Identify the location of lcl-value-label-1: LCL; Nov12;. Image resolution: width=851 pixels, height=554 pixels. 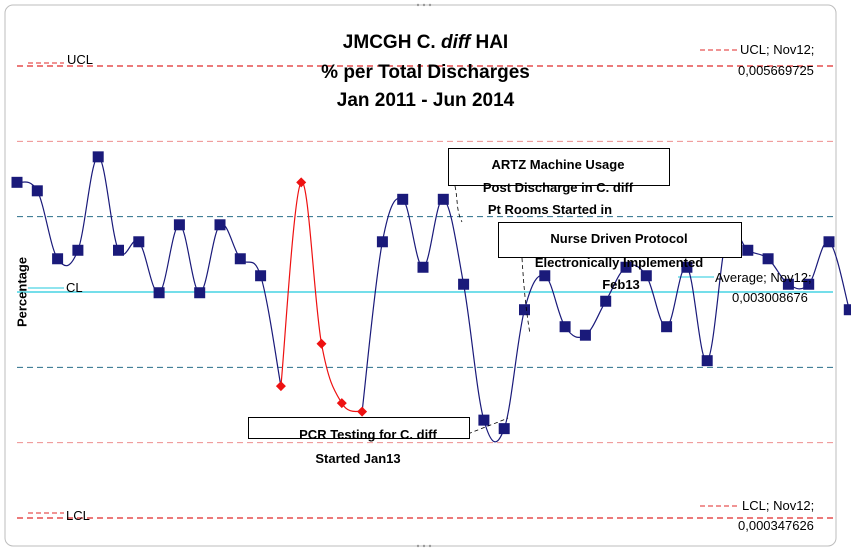
(778, 505).